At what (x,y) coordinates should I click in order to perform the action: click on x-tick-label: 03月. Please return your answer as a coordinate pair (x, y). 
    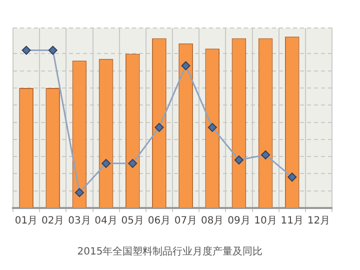
    Looking at the image, I should click on (79, 221).